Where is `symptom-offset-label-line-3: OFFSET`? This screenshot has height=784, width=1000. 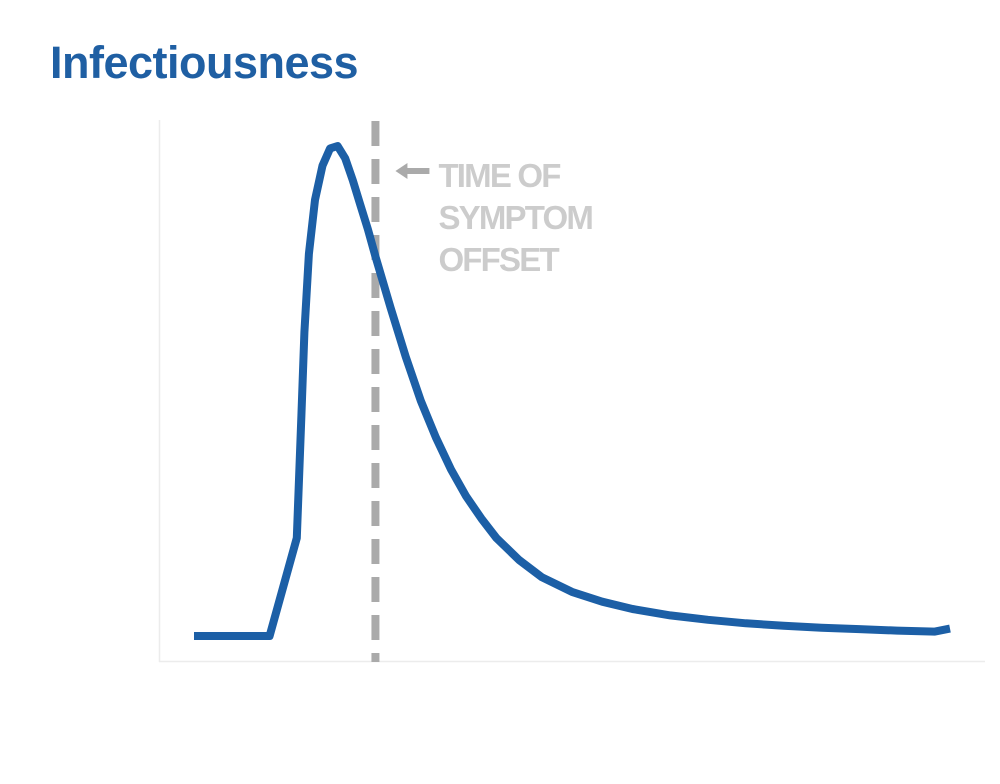
symptom-offset-label-line-3: OFFSET is located at coordinates (498, 259).